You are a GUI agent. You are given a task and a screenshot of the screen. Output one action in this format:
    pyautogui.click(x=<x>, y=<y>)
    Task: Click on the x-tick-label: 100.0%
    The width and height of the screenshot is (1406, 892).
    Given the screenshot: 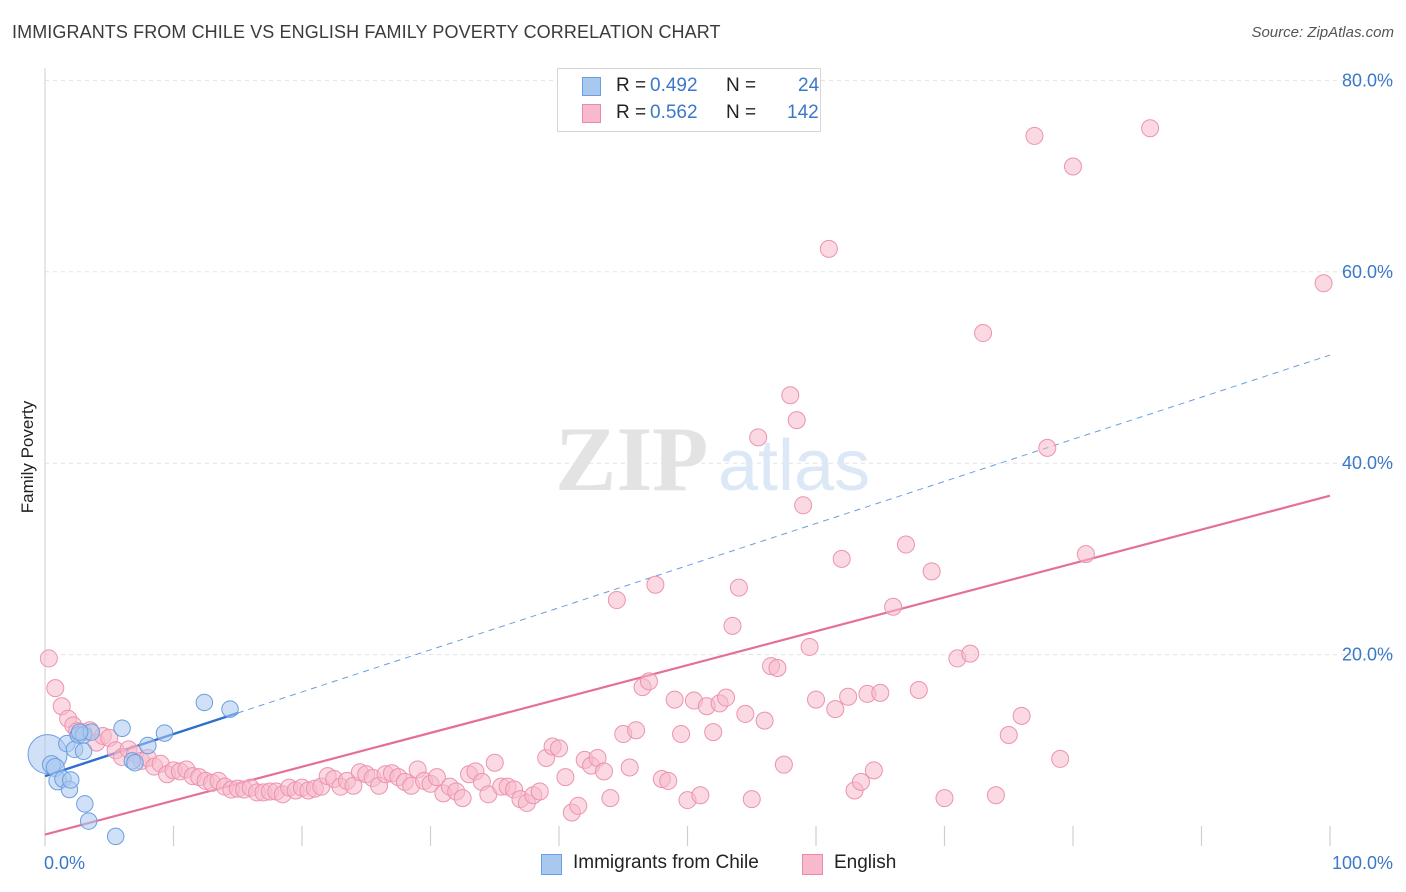 What is the action you would take?
    pyautogui.click(x=1362, y=863)
    